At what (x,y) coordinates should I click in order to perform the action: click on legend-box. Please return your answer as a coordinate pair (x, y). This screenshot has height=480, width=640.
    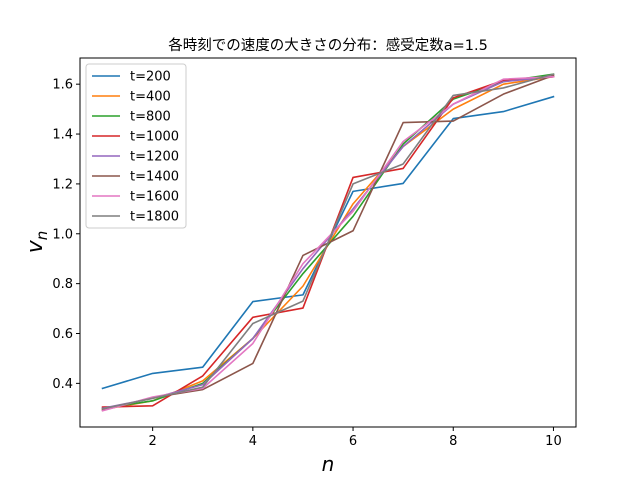
    Looking at the image, I should click on (136, 146).